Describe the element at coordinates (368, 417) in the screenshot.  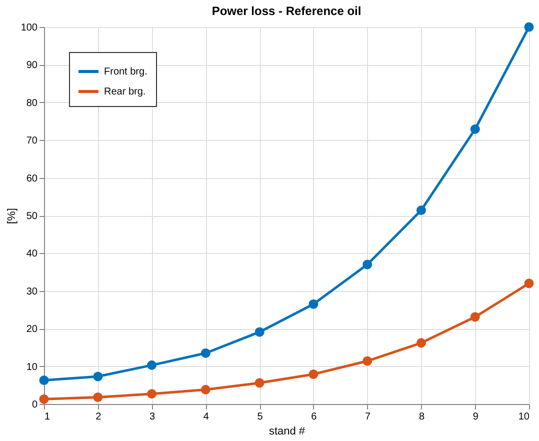
I see `x-tick-label: 7` at that location.